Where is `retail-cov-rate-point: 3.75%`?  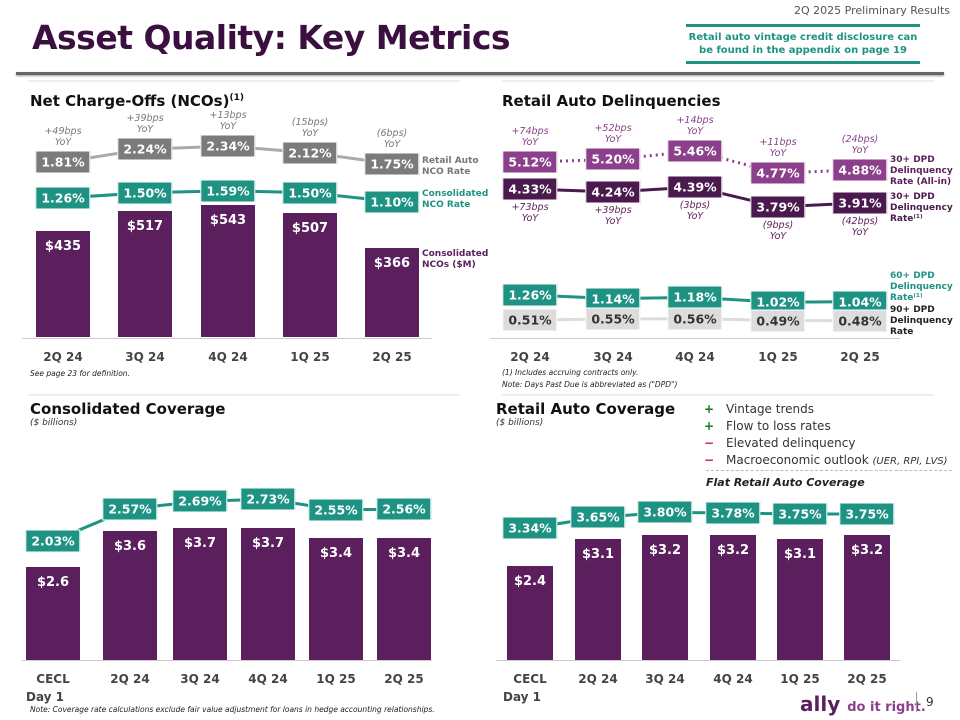
retail-cov-rate-point: 3.75% is located at coordinates (867, 514).